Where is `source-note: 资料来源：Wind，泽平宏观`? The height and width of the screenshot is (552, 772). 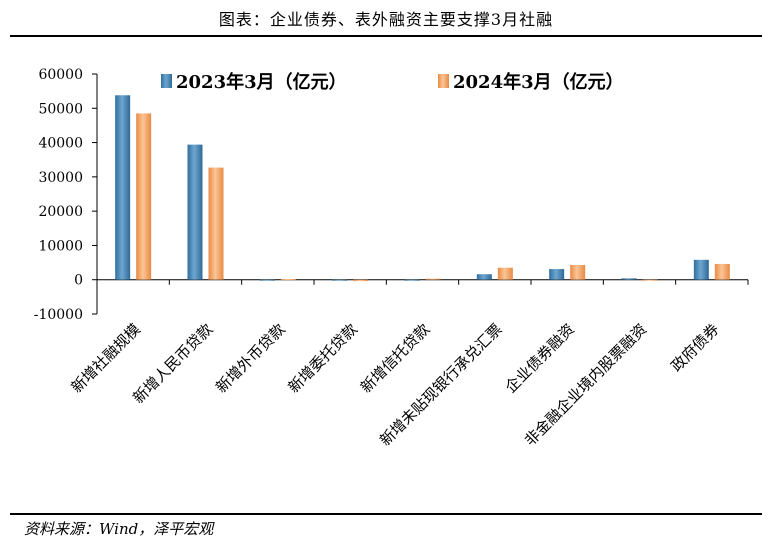 source-note: 资料来源：Wind，泽平宏观 is located at coordinates (119, 529).